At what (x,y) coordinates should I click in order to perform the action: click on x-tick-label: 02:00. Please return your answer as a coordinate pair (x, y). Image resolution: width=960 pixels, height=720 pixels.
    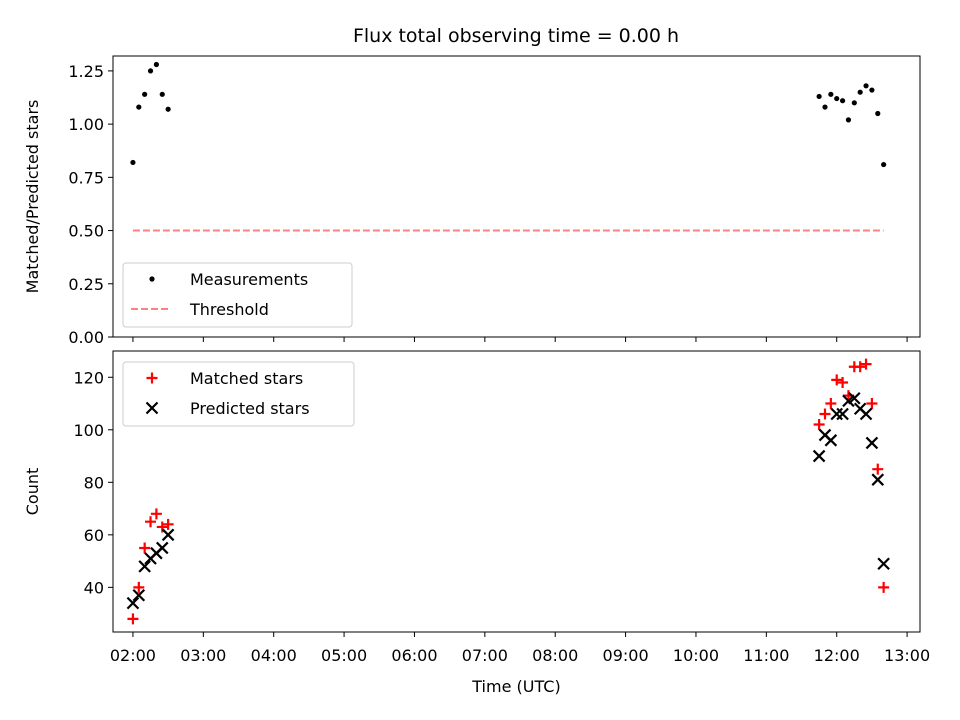
    Looking at the image, I should click on (133, 655).